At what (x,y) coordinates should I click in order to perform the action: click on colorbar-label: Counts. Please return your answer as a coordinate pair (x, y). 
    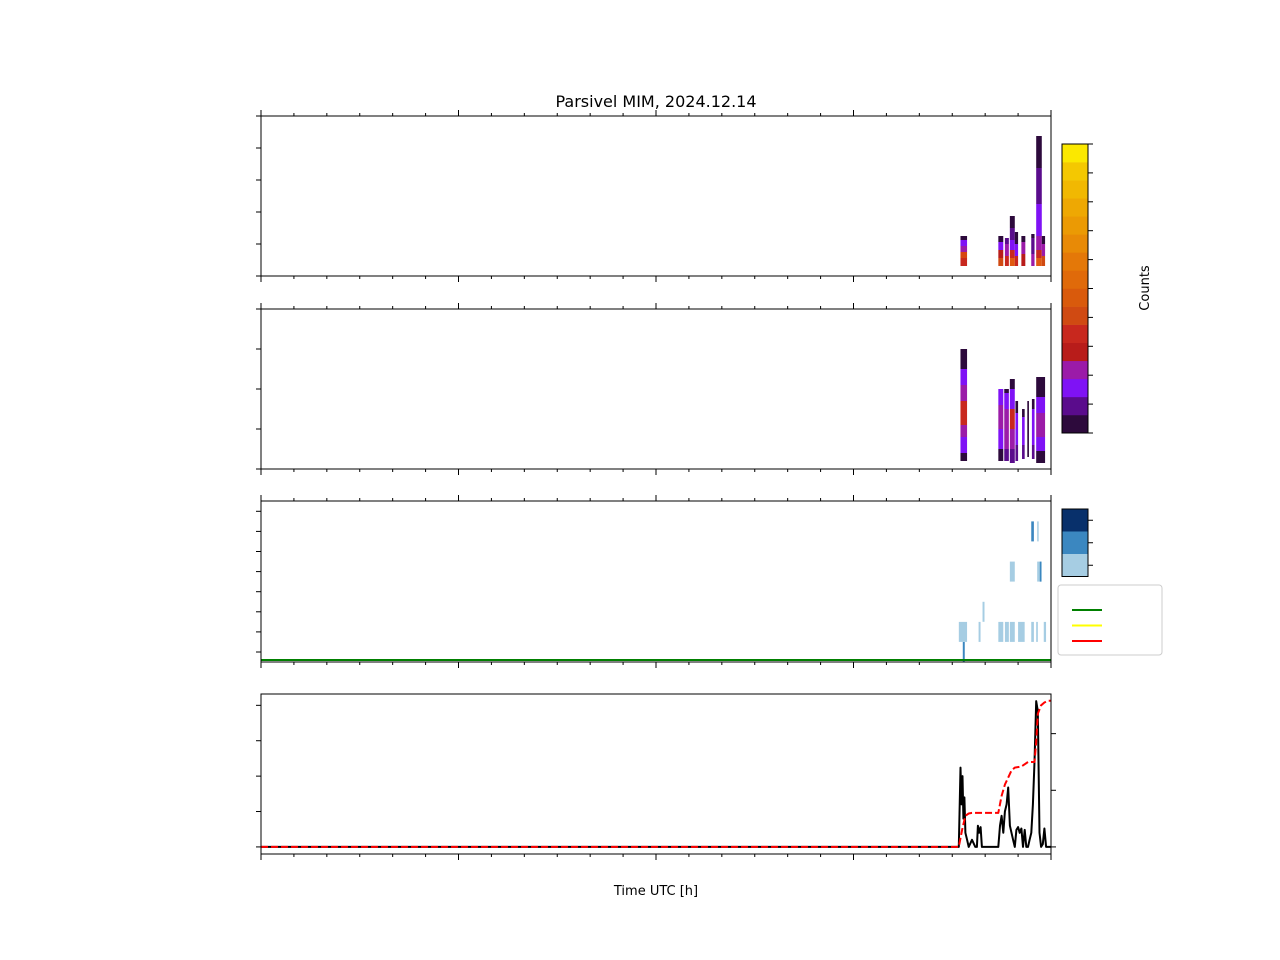
    Looking at the image, I should click on (1145, 288).